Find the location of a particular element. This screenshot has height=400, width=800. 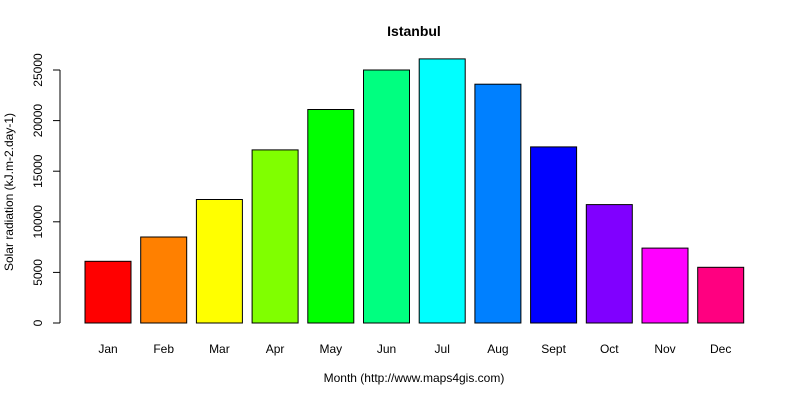

chart-title: Istanbul is located at coordinates (414, 31).